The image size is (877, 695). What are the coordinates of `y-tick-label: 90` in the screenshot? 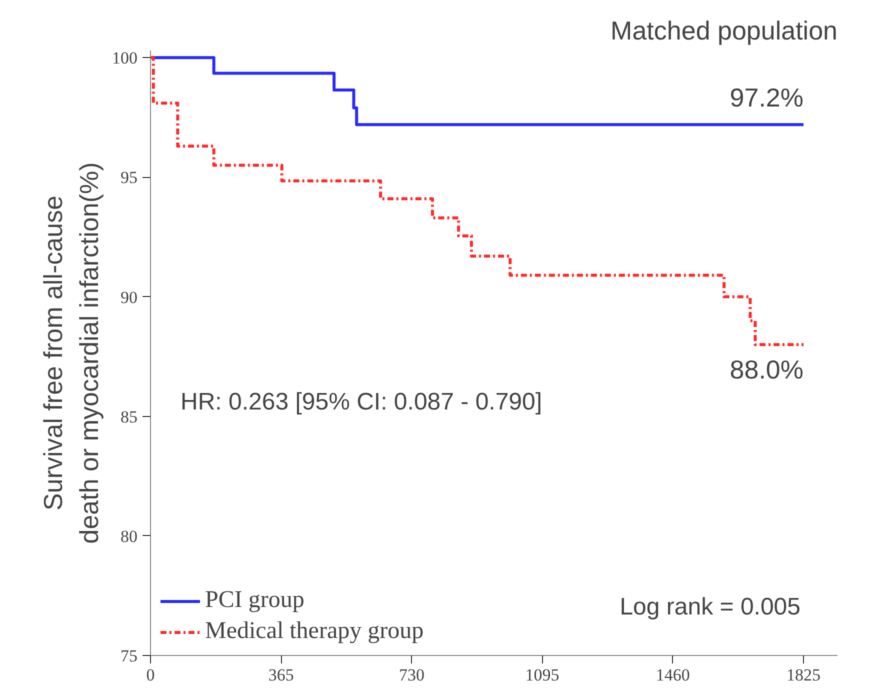 It's located at (129, 297).